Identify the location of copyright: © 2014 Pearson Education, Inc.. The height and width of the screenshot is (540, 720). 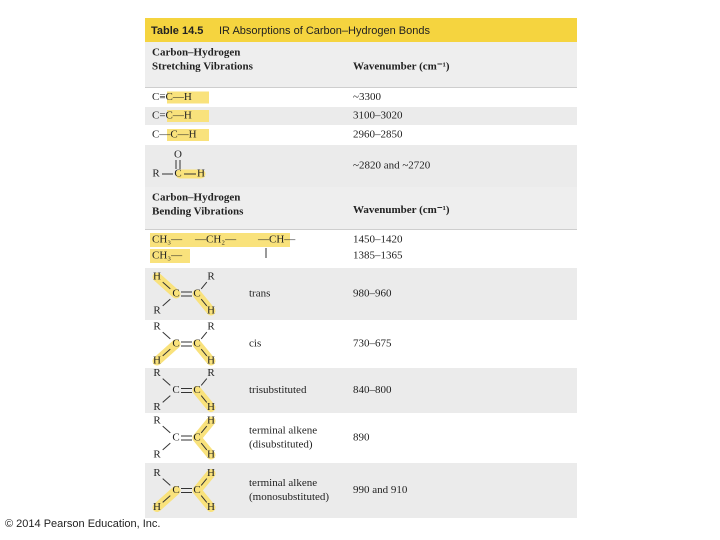
(82, 524).